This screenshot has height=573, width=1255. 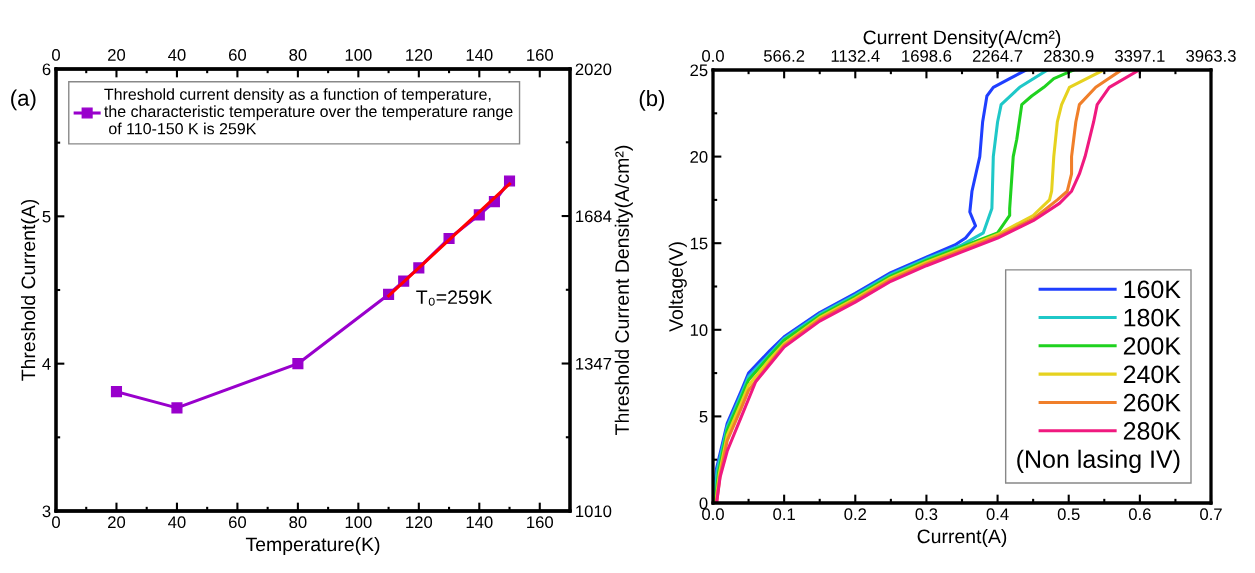 I want to click on x-tick-label: 0.4, so click(x=997, y=514).